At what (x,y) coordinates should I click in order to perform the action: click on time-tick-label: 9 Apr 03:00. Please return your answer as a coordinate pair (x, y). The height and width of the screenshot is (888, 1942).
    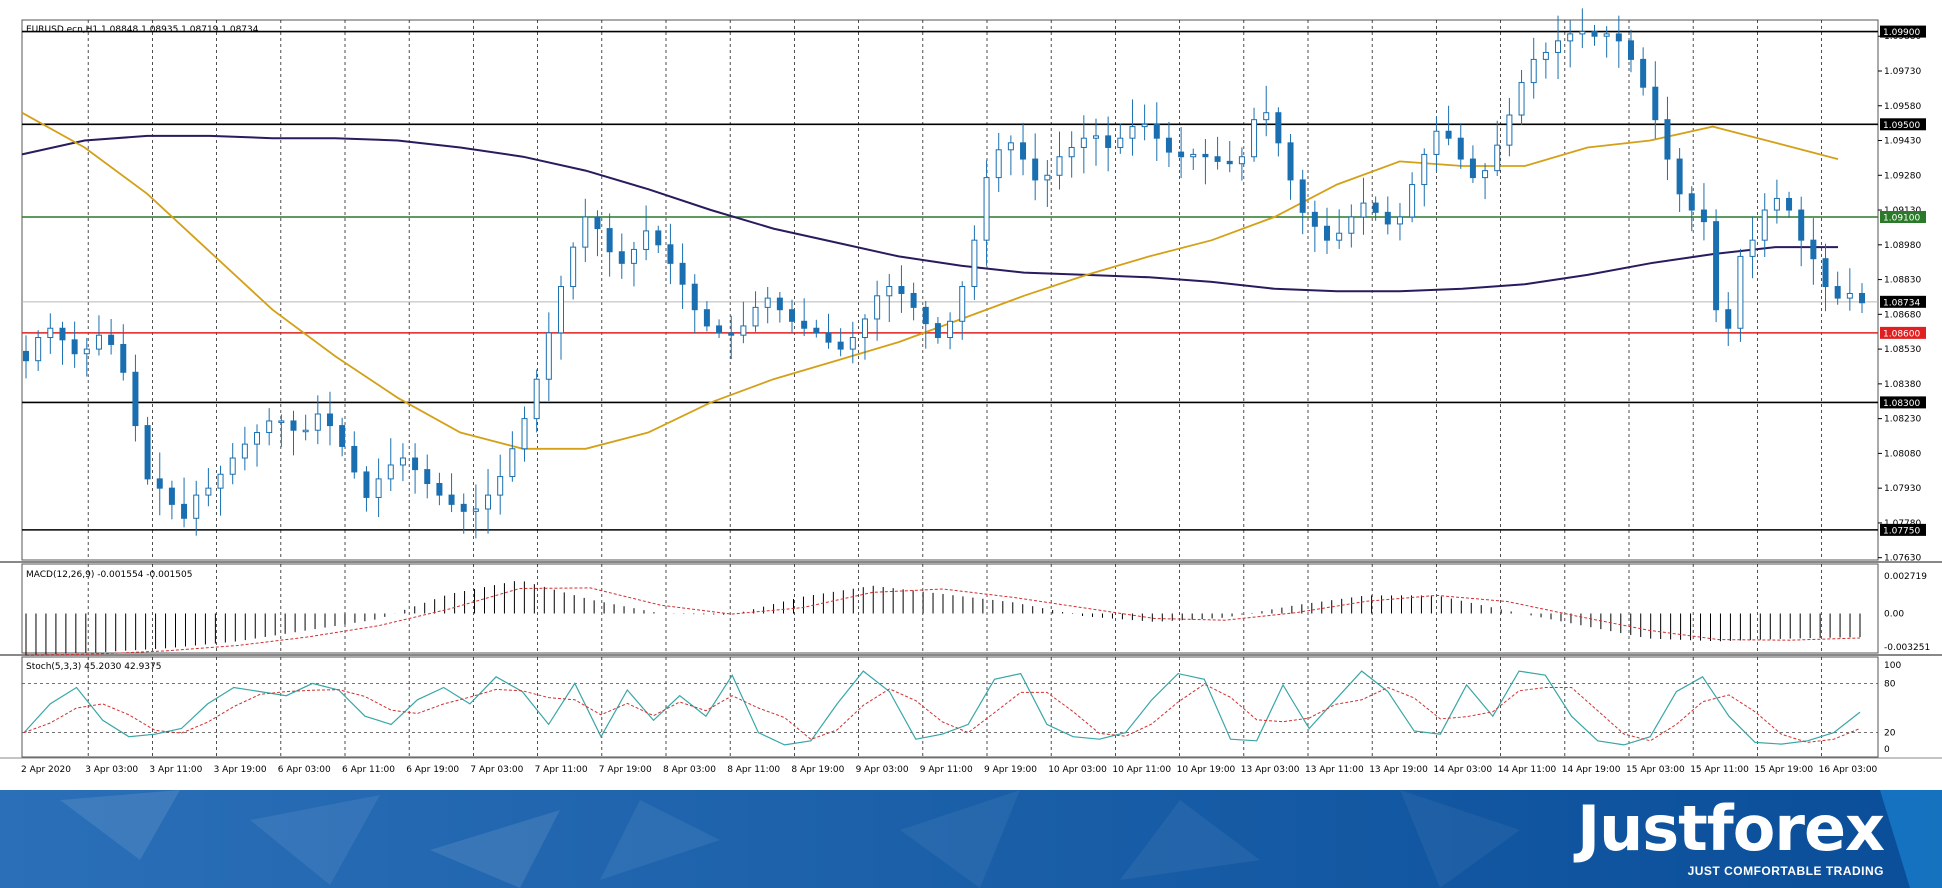
    Looking at the image, I should click on (882, 770).